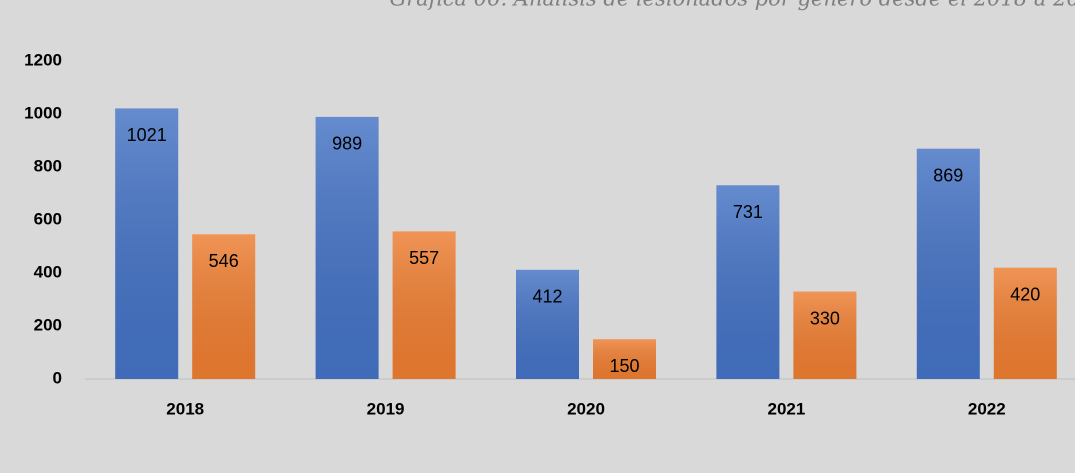  What do you see at coordinates (48, 271) in the screenshot?
I see `y-tick-label: 400` at bounding box center [48, 271].